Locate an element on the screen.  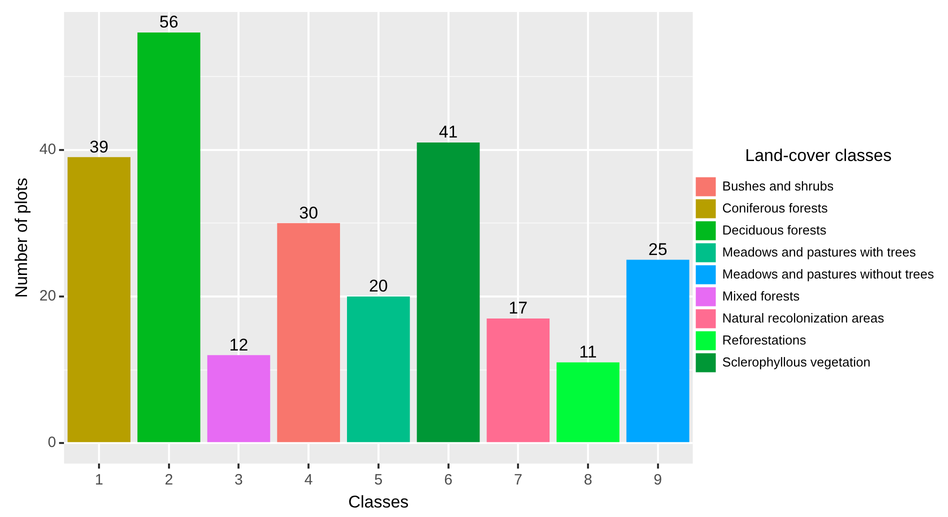
x-tick-label: 9 is located at coordinates (658, 480).